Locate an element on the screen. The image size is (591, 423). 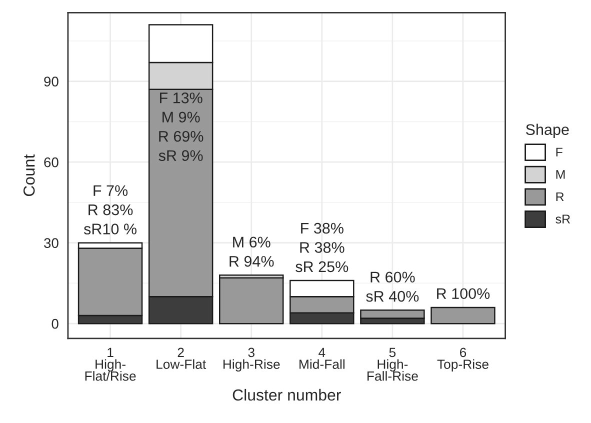
y-tick-label: 60 is located at coordinates (51, 162).